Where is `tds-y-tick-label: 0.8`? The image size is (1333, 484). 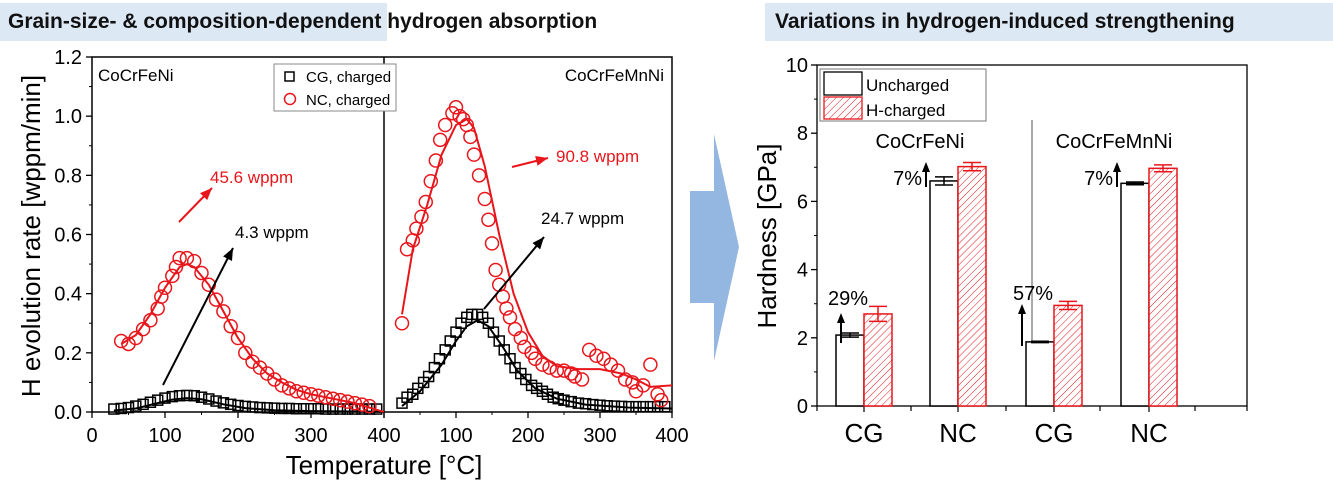
tds-y-tick-label: 0.8 is located at coordinates (68, 176).